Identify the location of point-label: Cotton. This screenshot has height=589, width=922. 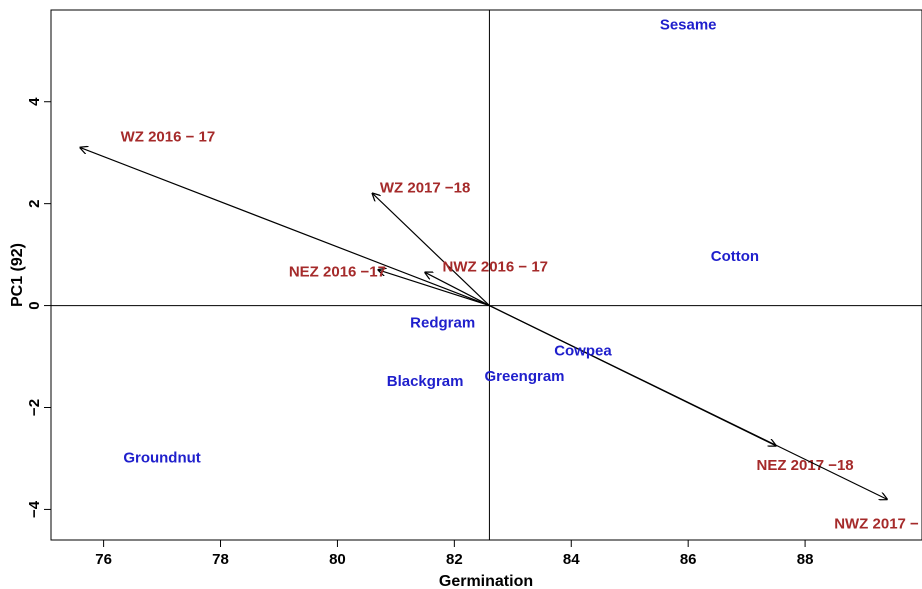
(735, 256).